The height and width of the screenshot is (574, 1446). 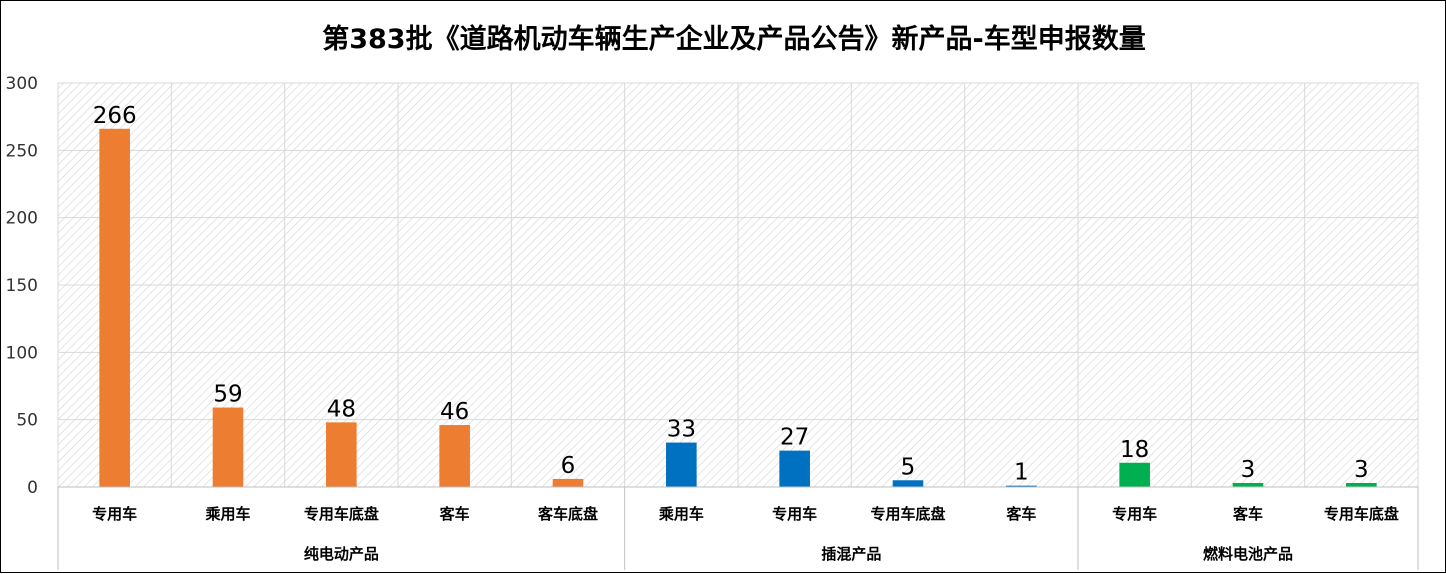 What do you see at coordinates (1021, 473) in the screenshot?
I see `data-label: 1` at bounding box center [1021, 473].